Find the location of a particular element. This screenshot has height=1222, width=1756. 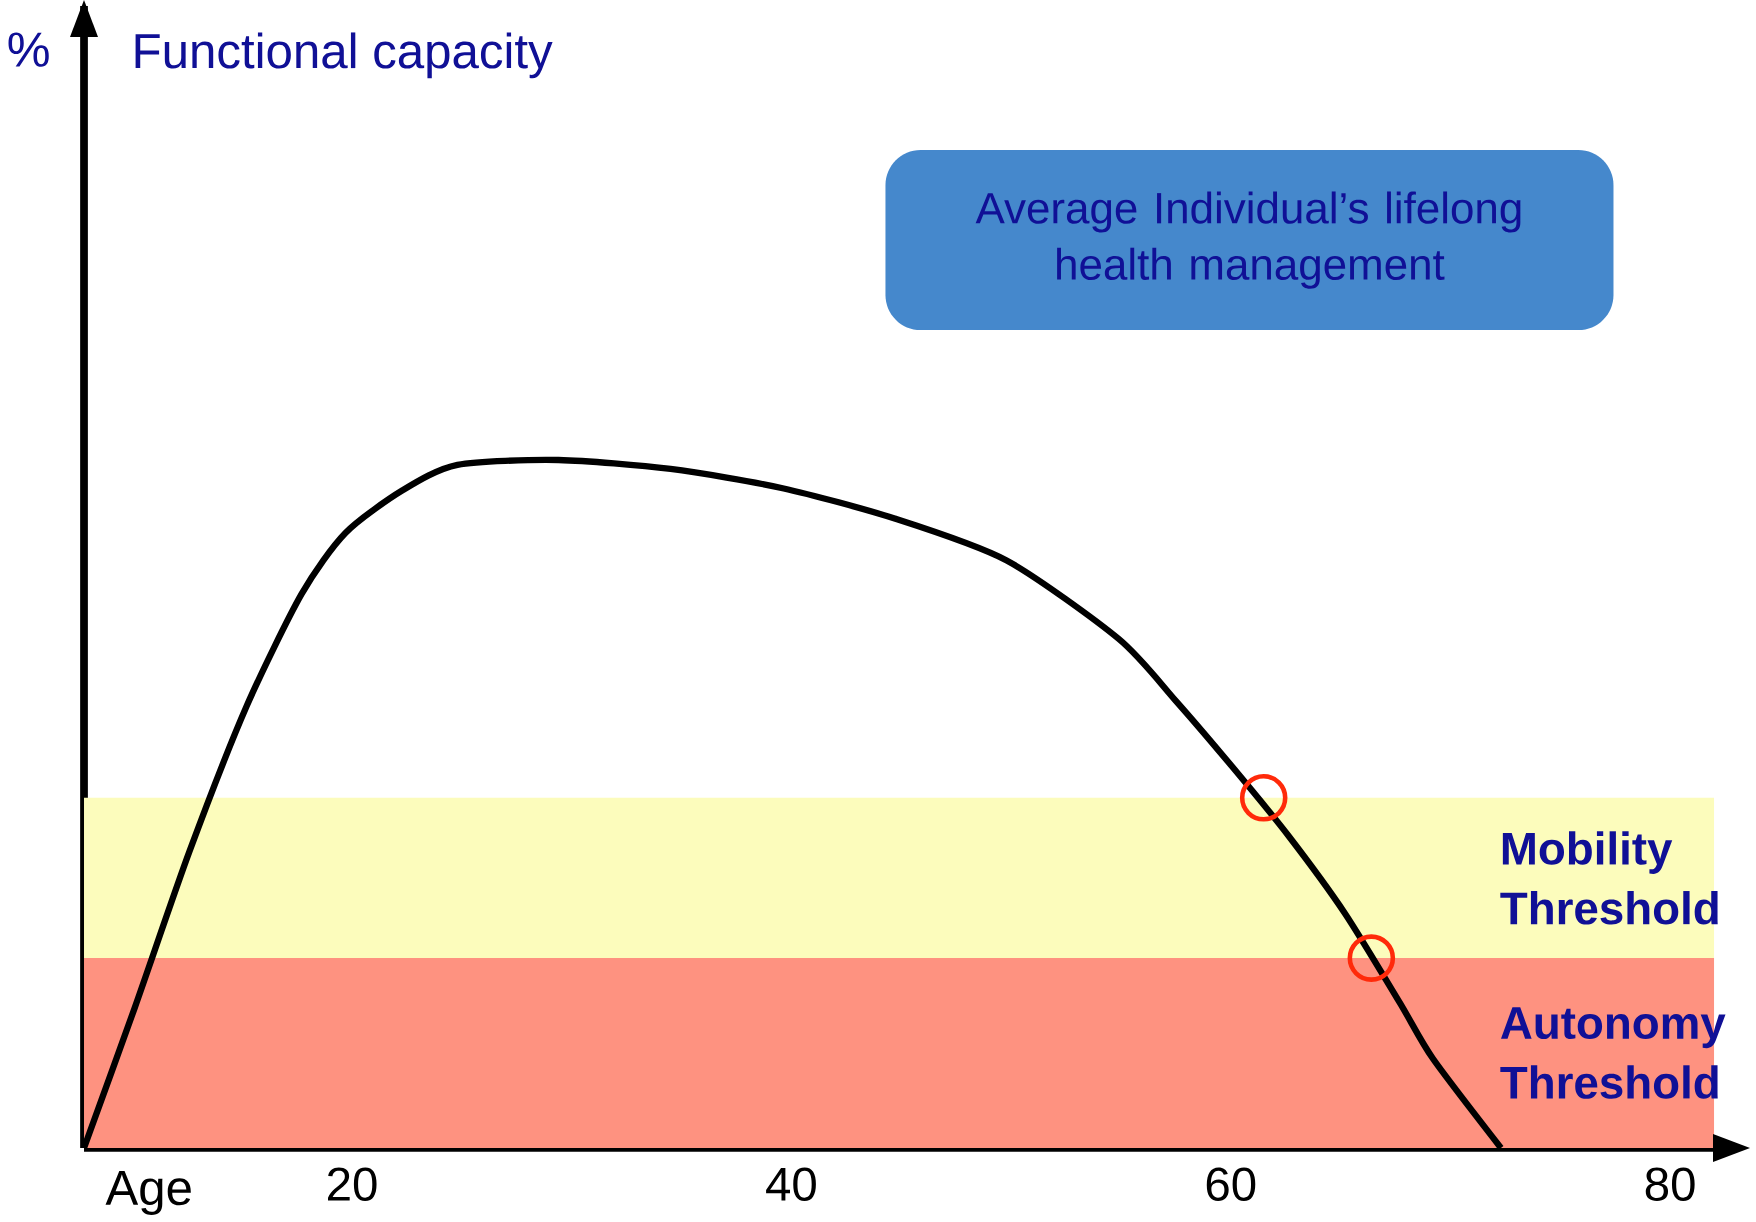

text: Average Individual’s lifelong health management is located at coordinates (1248, 240).